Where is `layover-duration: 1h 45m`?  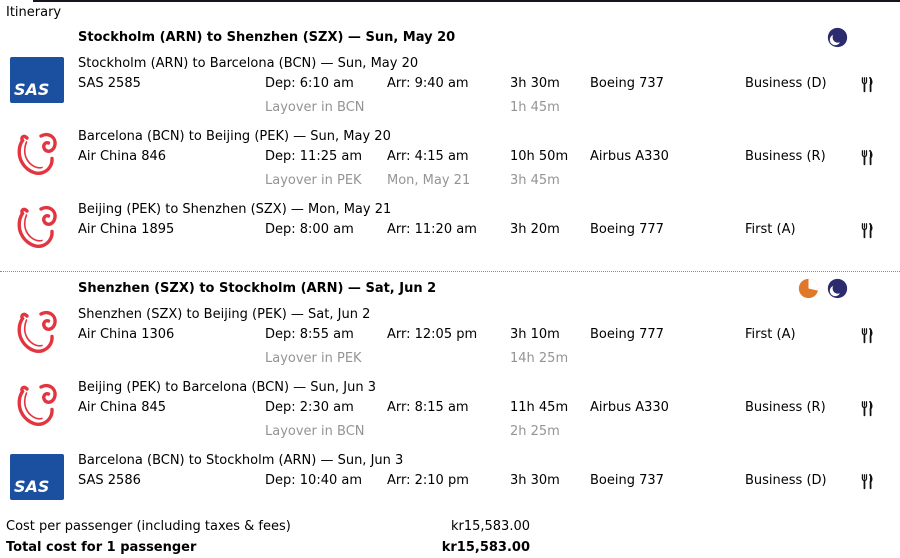
layover-duration: 1h 45m is located at coordinates (535, 107).